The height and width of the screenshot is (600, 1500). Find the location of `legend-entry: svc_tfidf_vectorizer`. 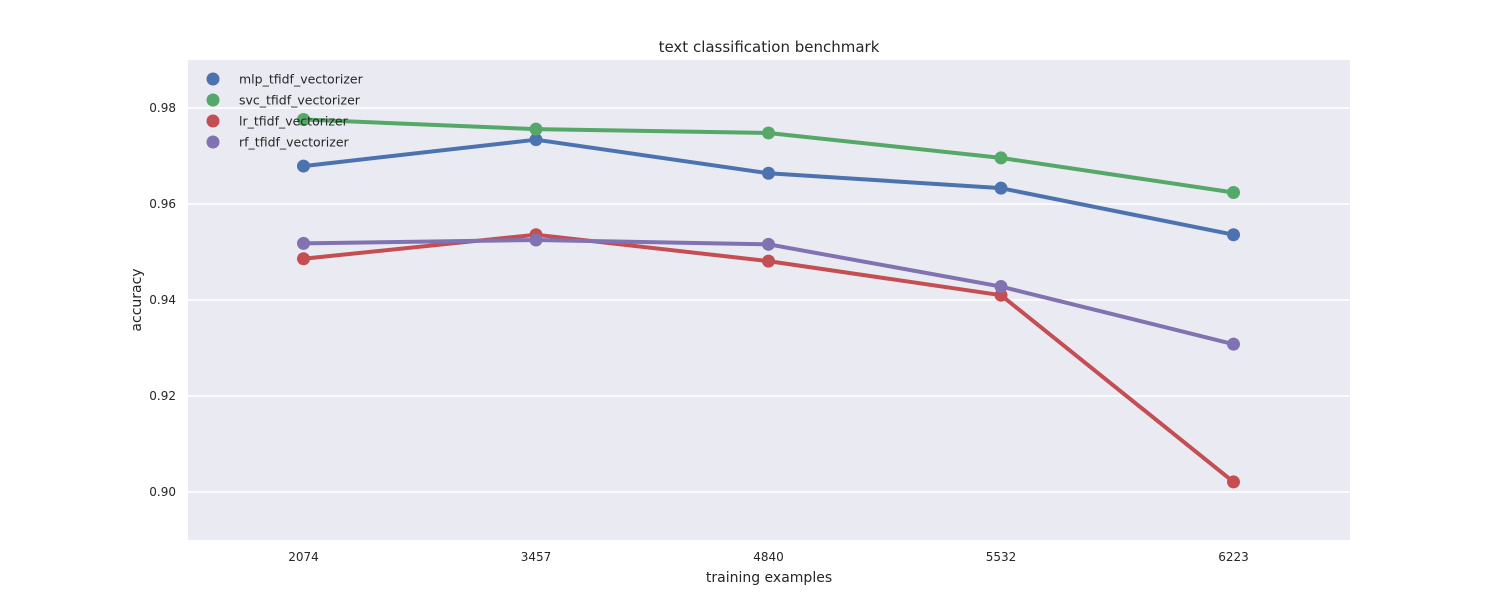

legend-entry: svc_tfidf_vectorizer is located at coordinates (300, 100).